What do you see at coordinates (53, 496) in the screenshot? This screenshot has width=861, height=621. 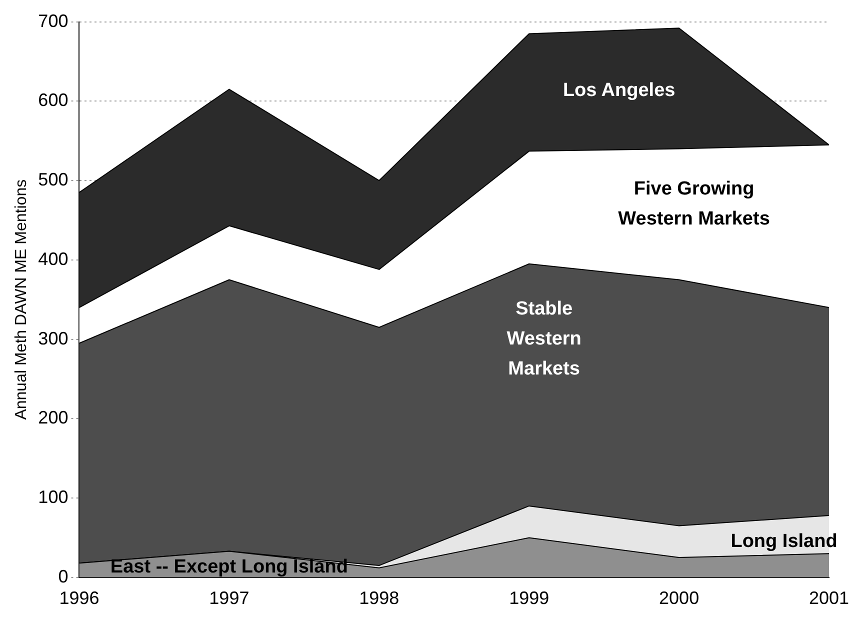 I see `y-tick-label: 100` at bounding box center [53, 496].